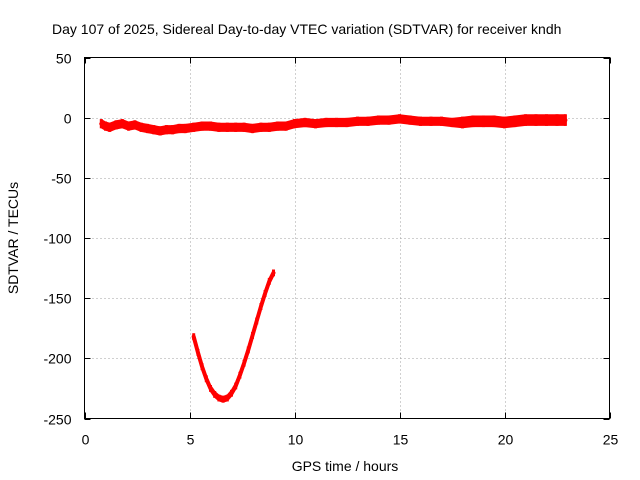 This screenshot has width=640, height=480. What do you see at coordinates (506, 440) in the screenshot?
I see `x-tick-label-4: 20` at bounding box center [506, 440].